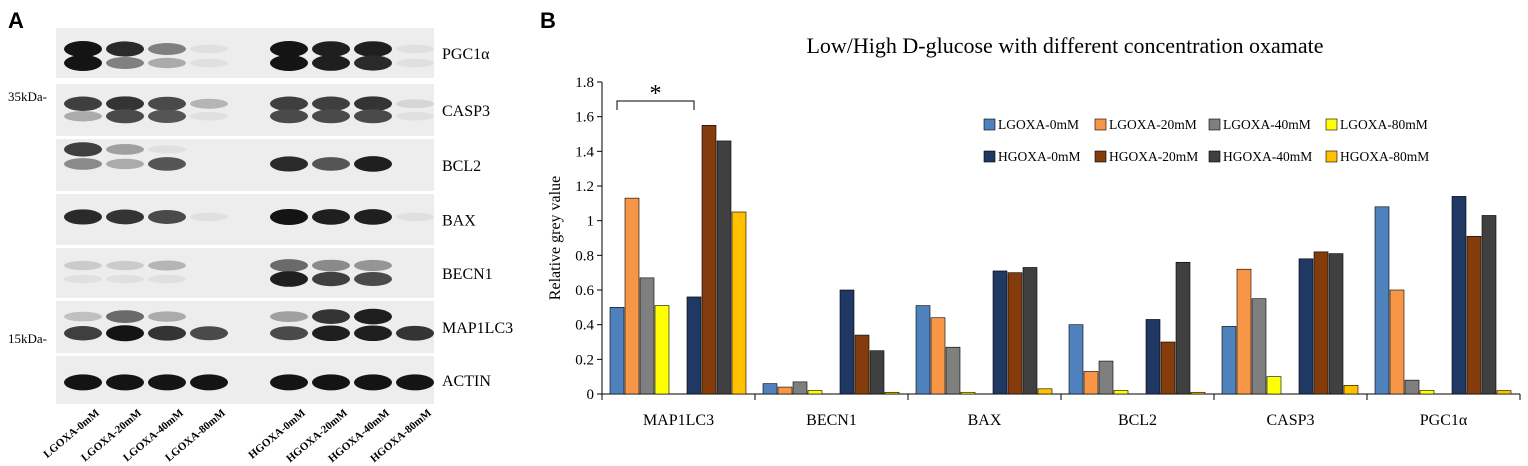 This screenshot has width=1528, height=466. I want to click on legend-label: LGOXA-20mM, so click(1153, 124).